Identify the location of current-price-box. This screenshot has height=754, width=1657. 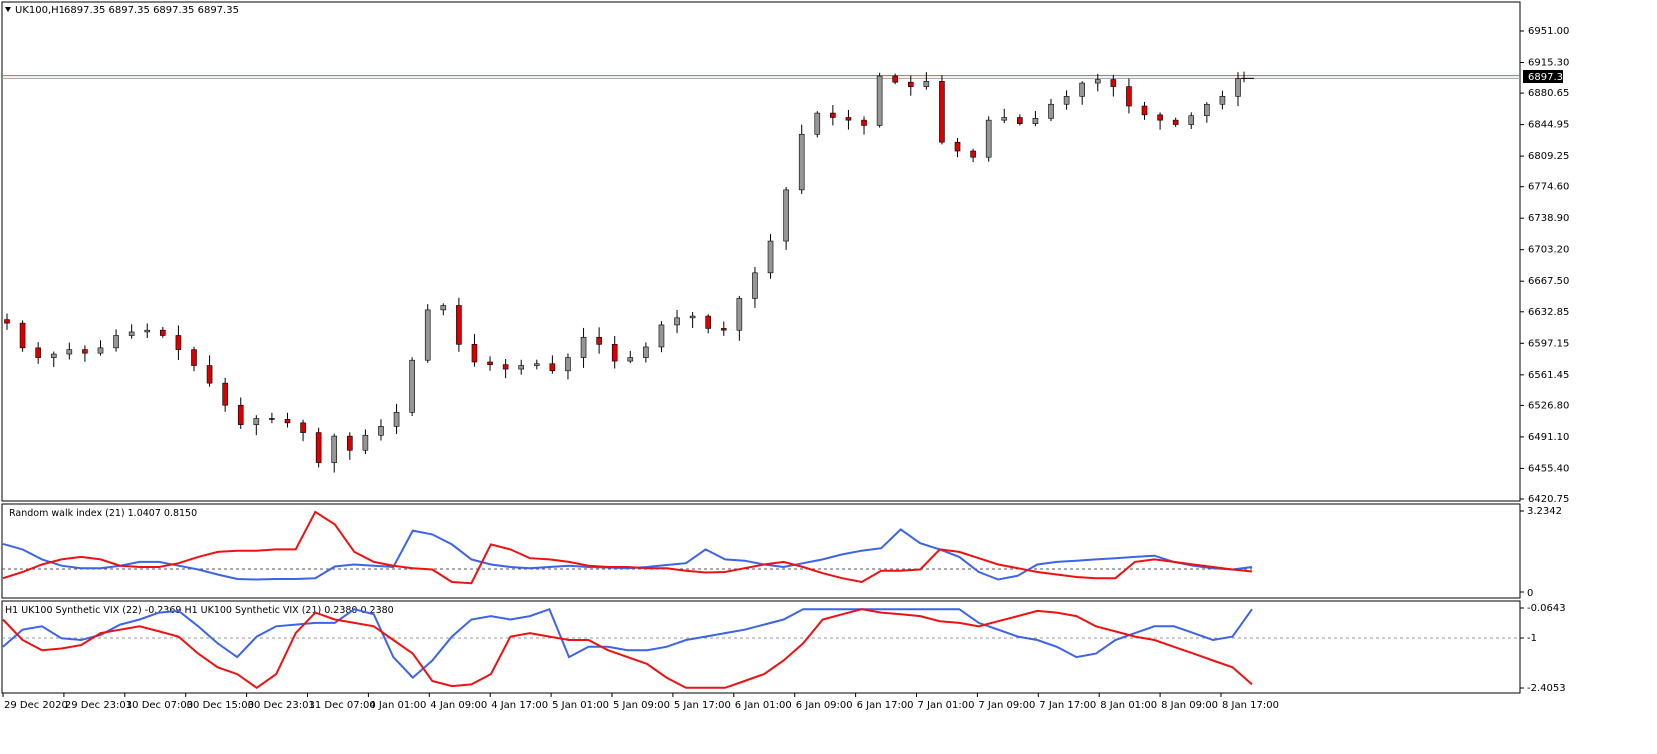
(1543, 76).